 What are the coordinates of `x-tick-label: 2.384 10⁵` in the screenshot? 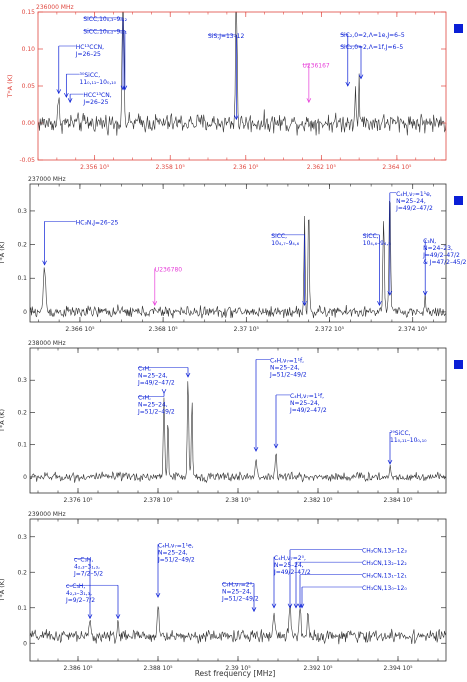 It's located at (398, 500).